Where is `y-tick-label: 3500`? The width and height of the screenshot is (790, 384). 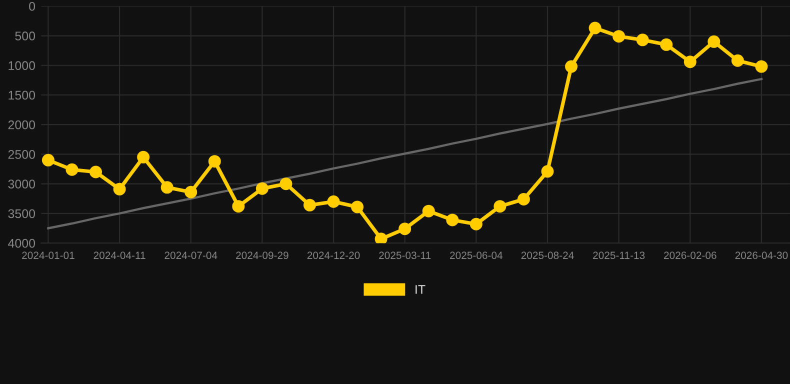
y-tick-label: 3500 is located at coordinates (22, 213).